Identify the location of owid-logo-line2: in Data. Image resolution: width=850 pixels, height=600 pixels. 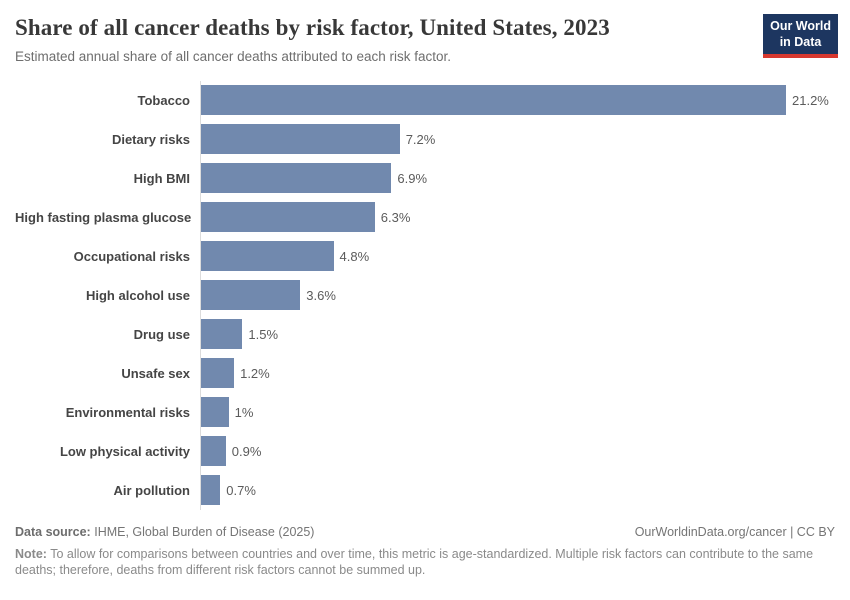
(800, 41).